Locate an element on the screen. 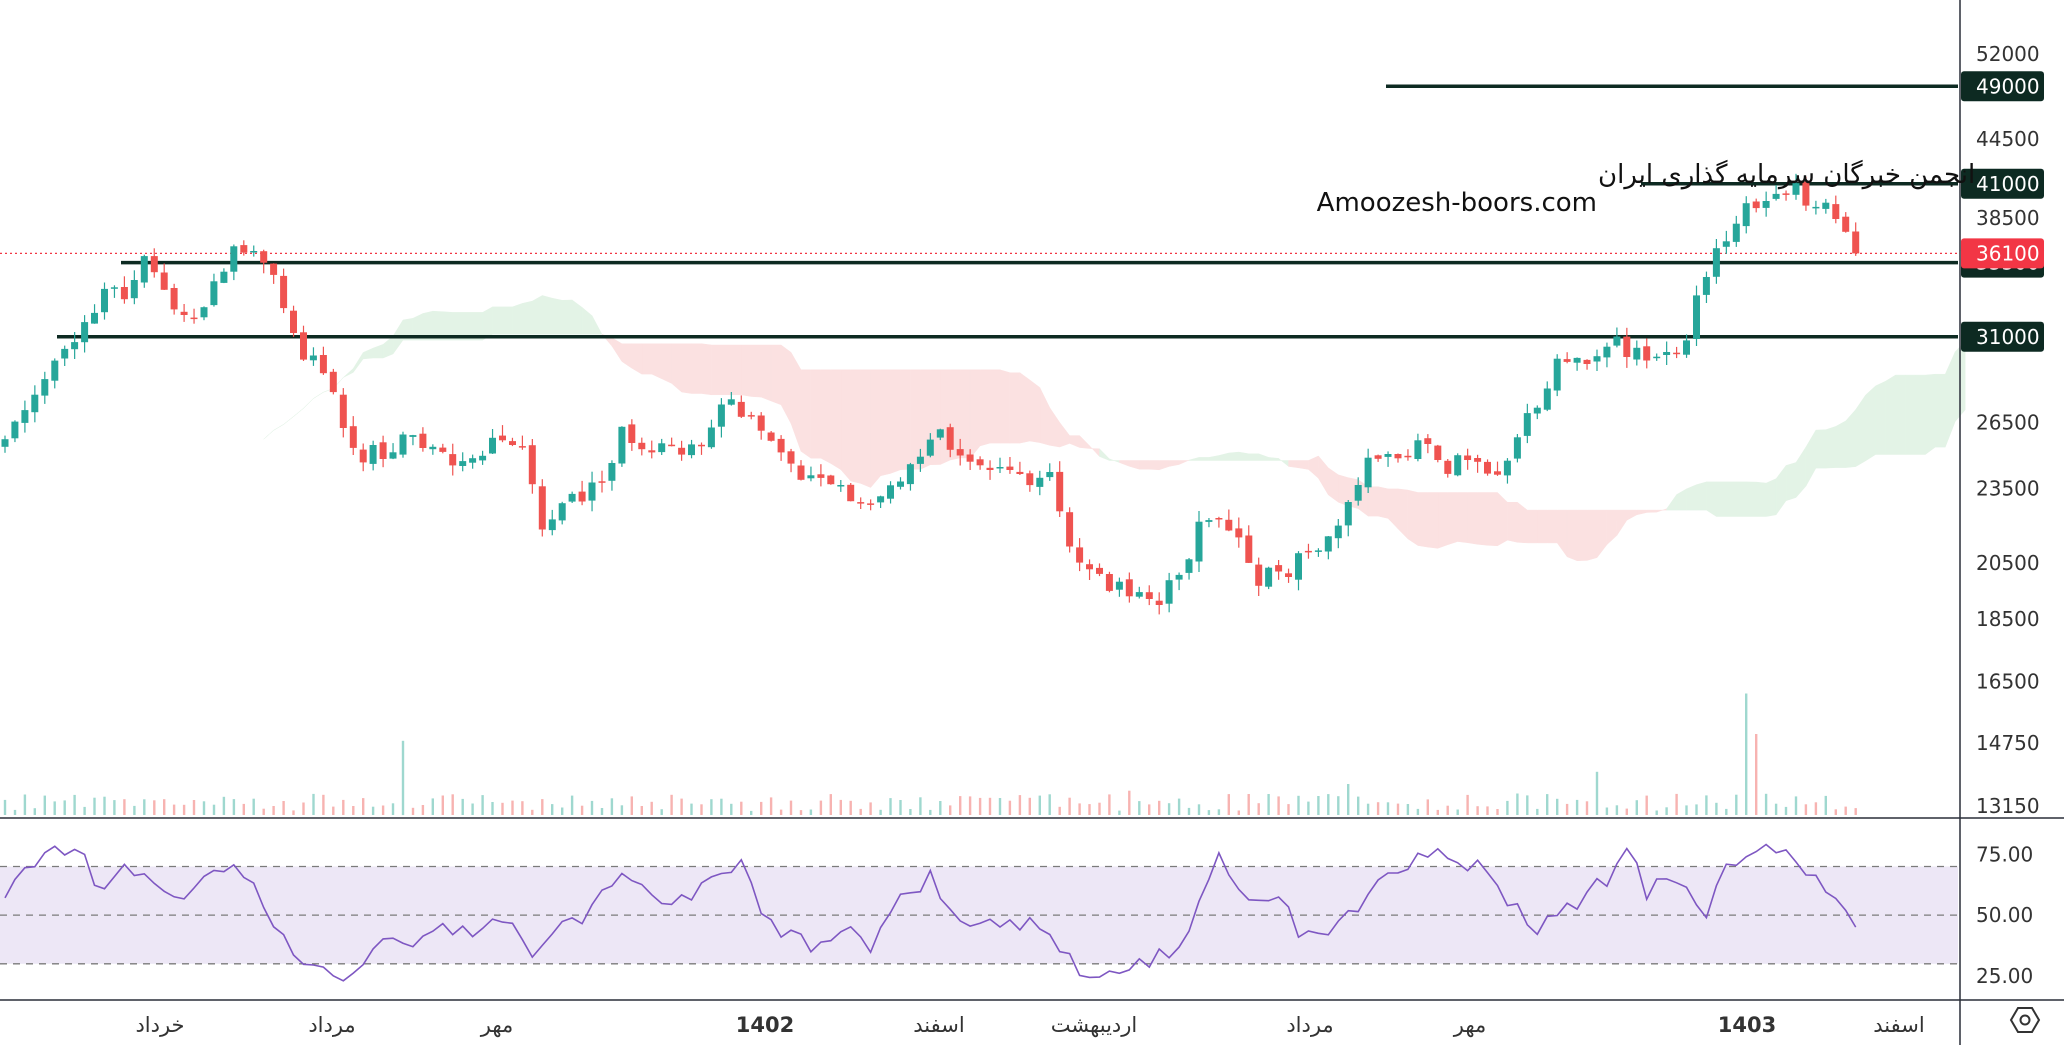 The width and height of the screenshot is (2064, 1049). watermark-line2: Amoozesh-boors.com is located at coordinates (1457, 203).